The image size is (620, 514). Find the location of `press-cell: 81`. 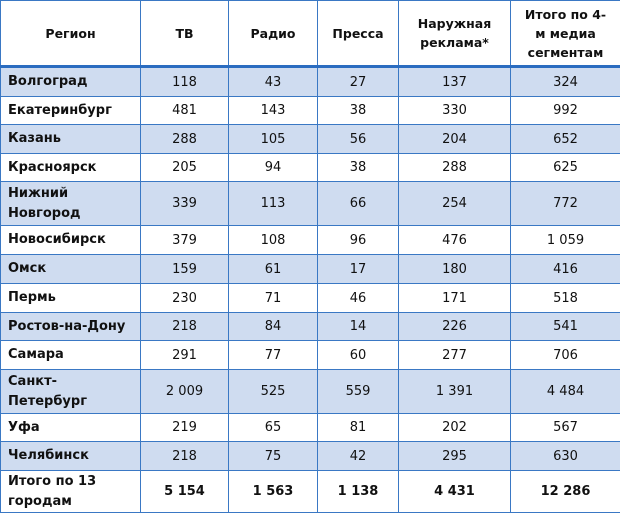

press-cell: 81 is located at coordinates (358, 427).